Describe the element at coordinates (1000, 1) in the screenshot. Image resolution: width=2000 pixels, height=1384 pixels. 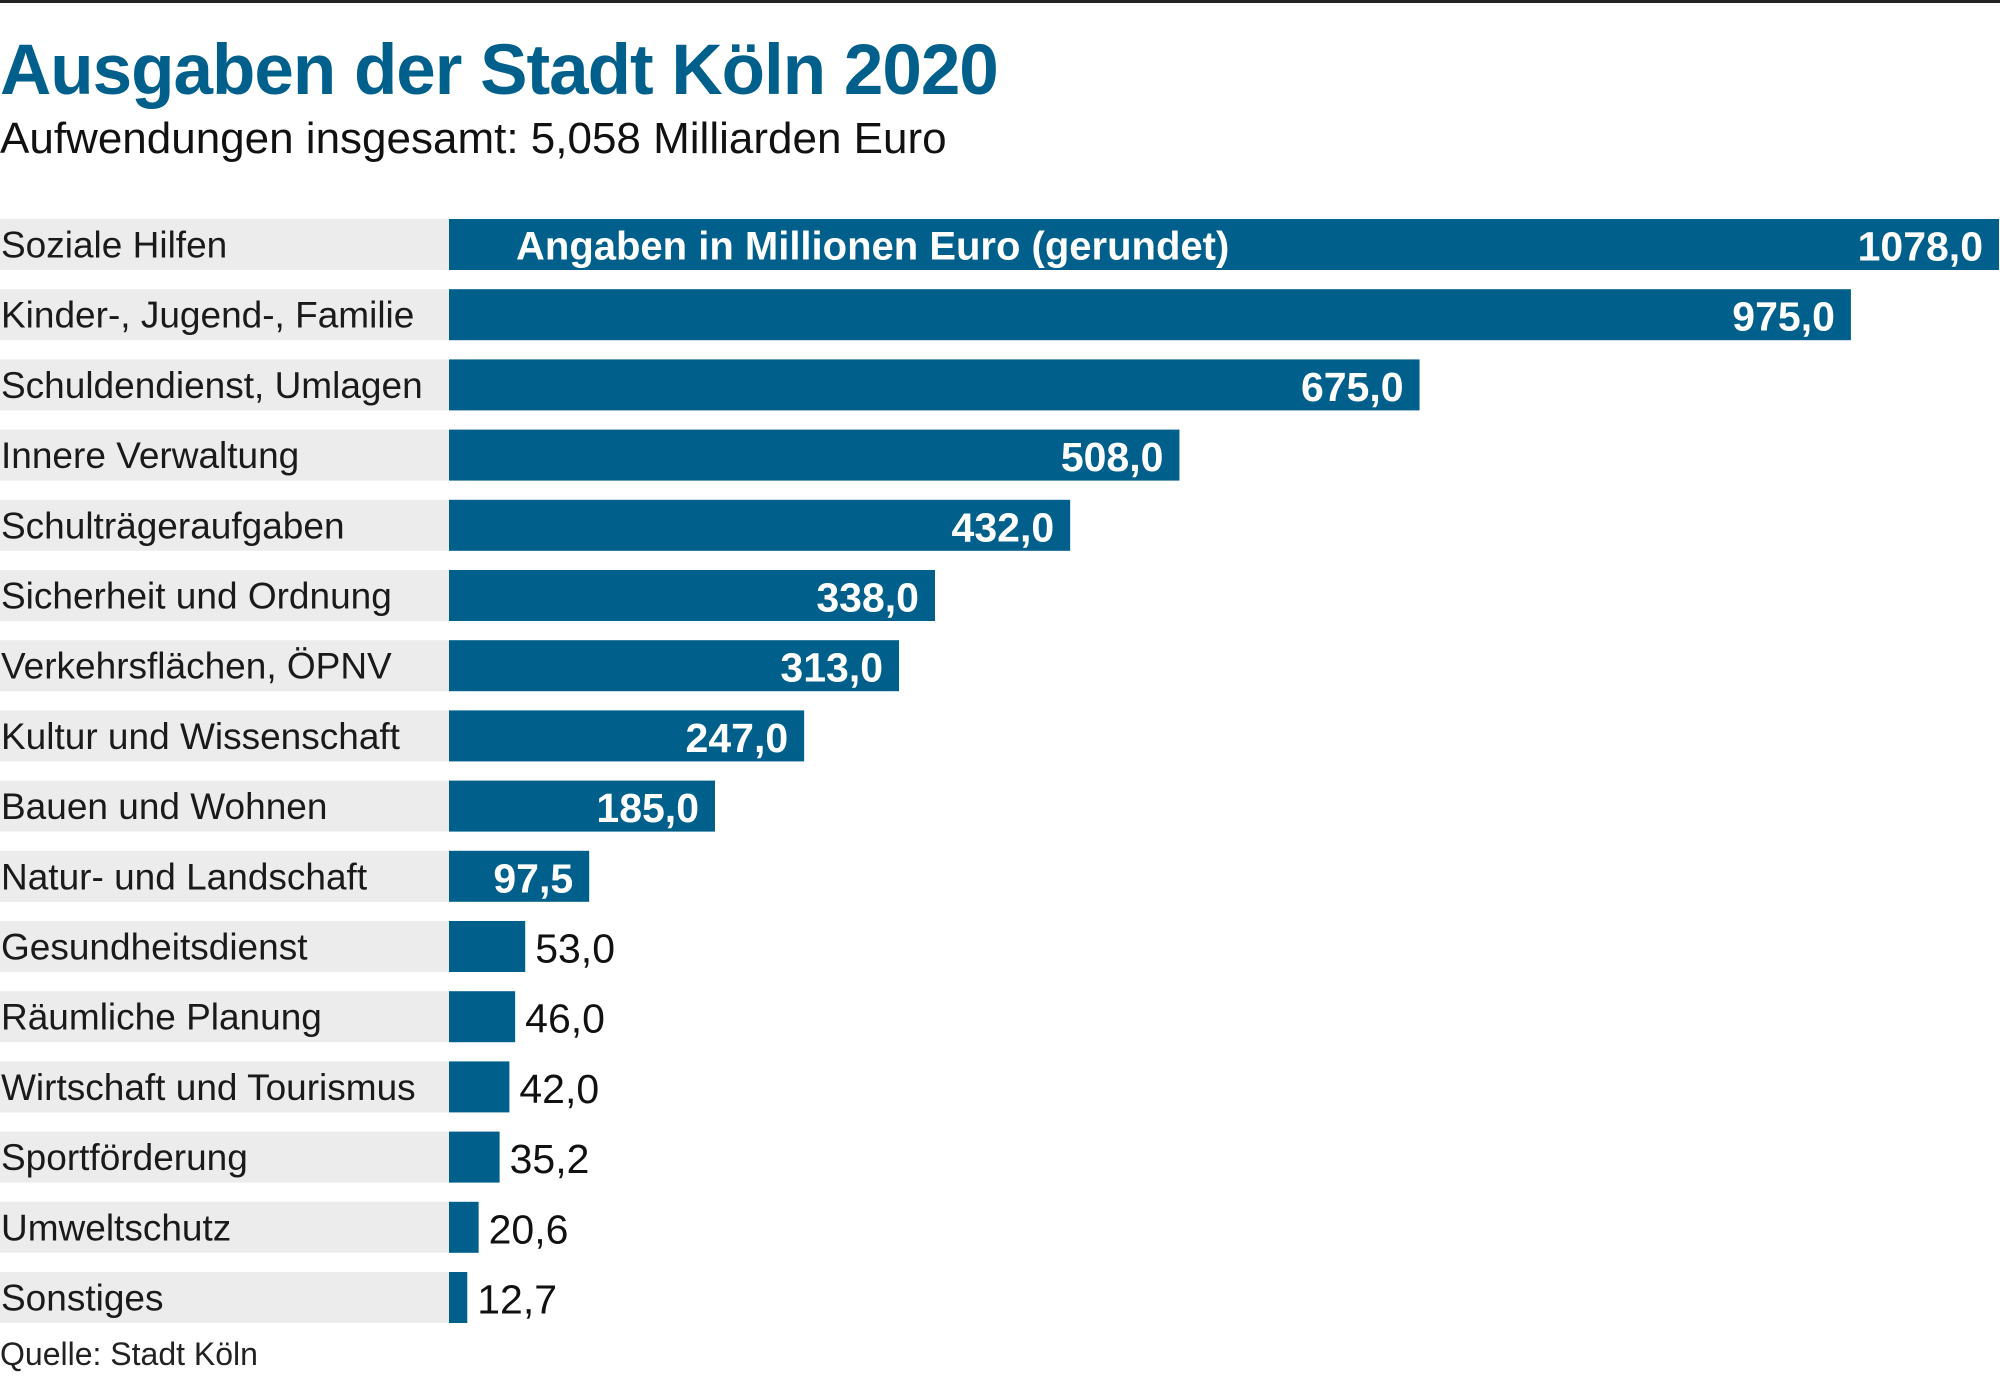
I see `top-rule` at that location.